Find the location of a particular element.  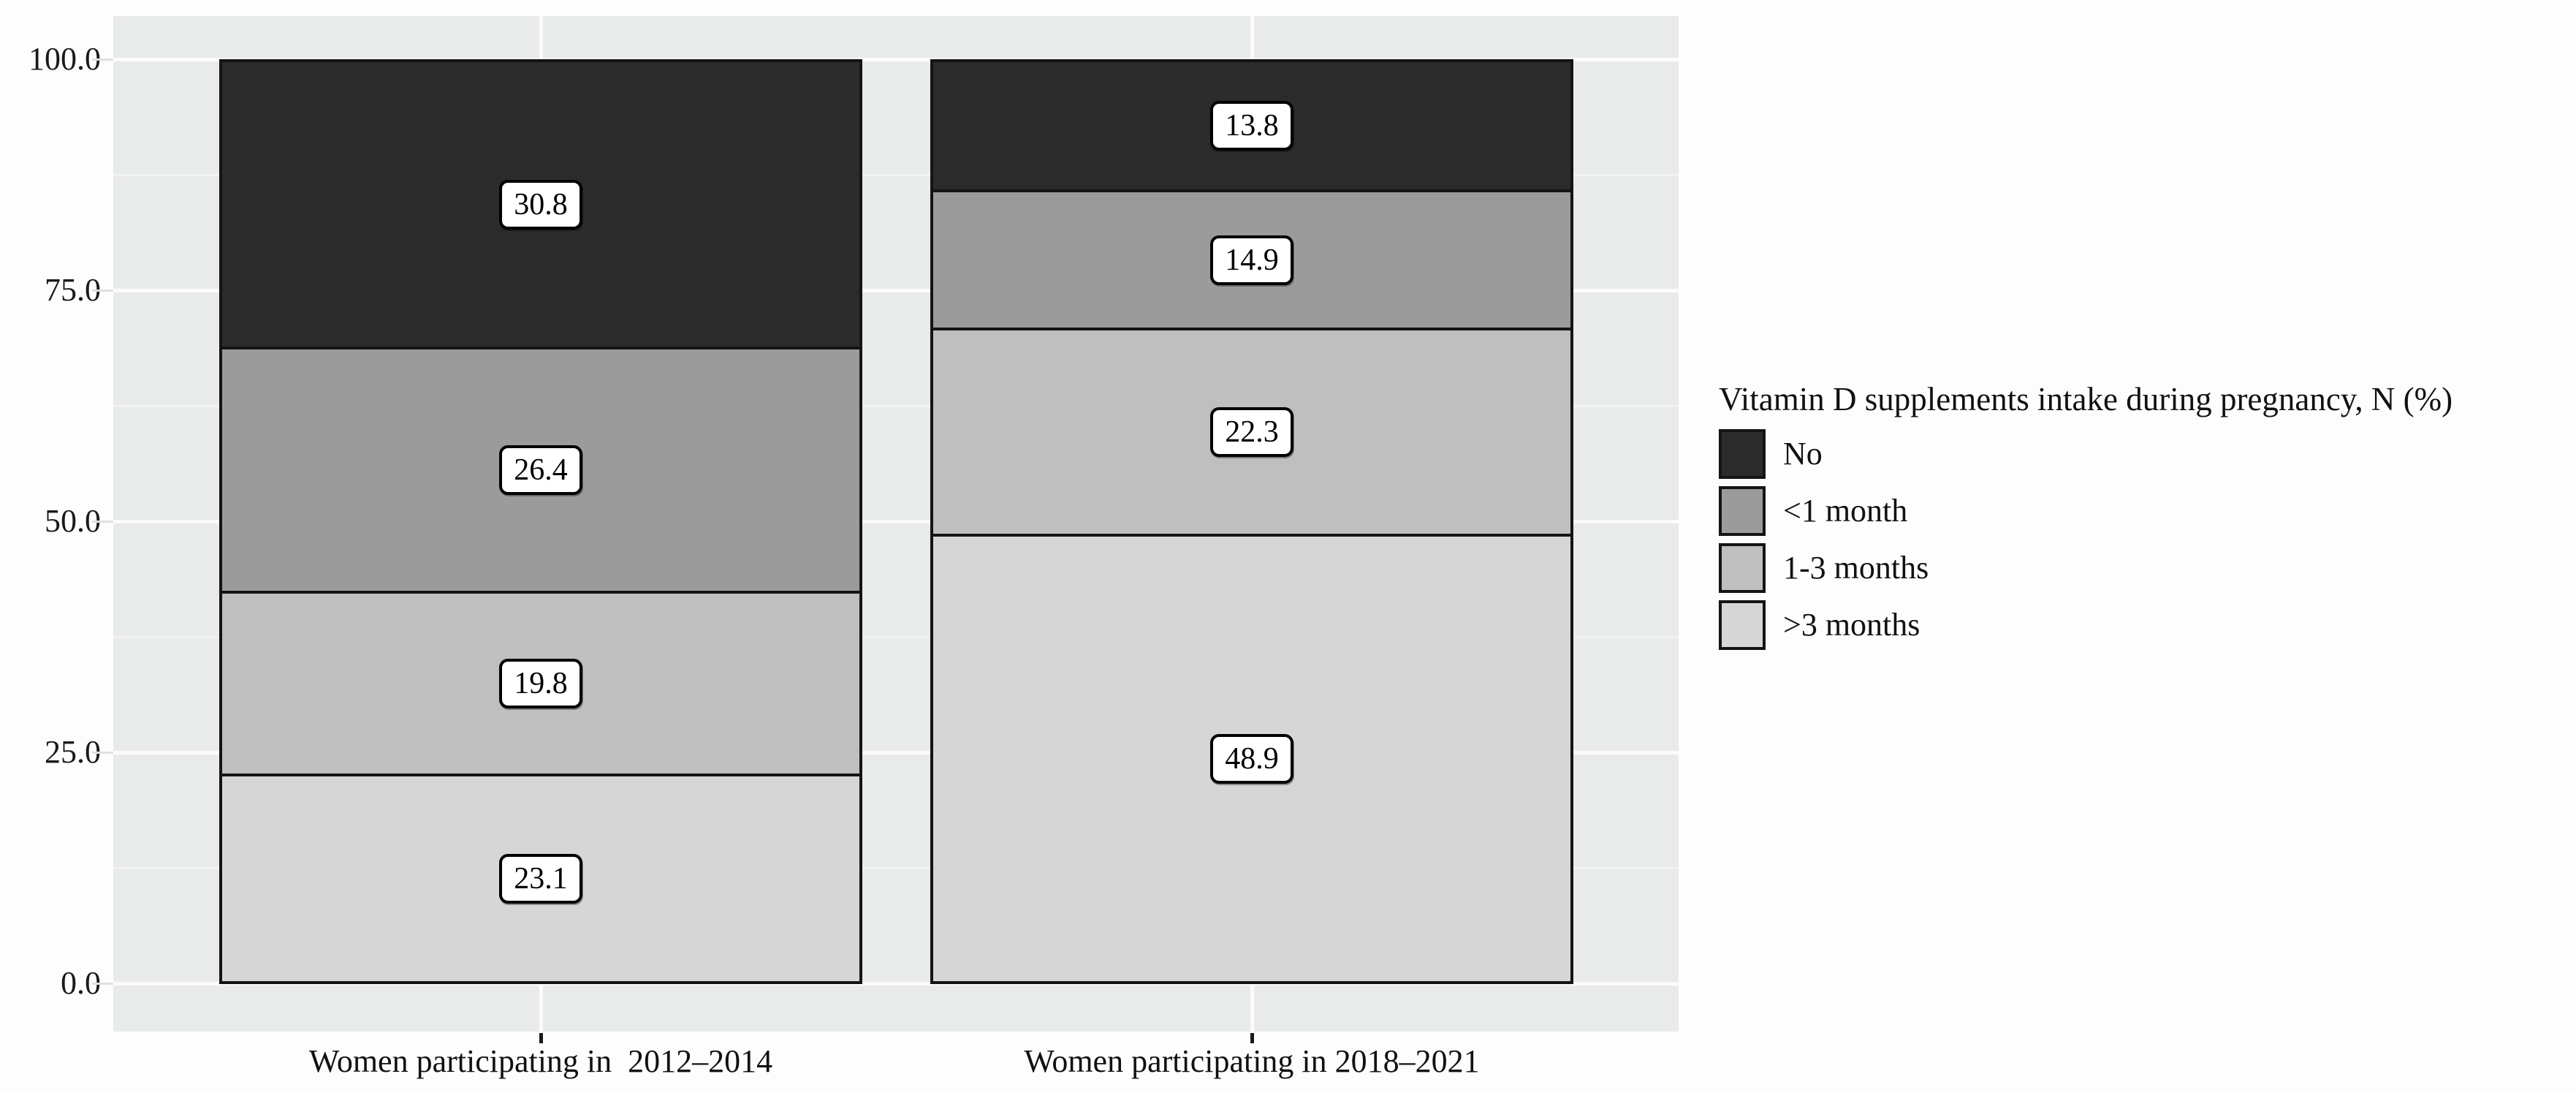

bar-segment: 22.3 is located at coordinates (1251, 430).